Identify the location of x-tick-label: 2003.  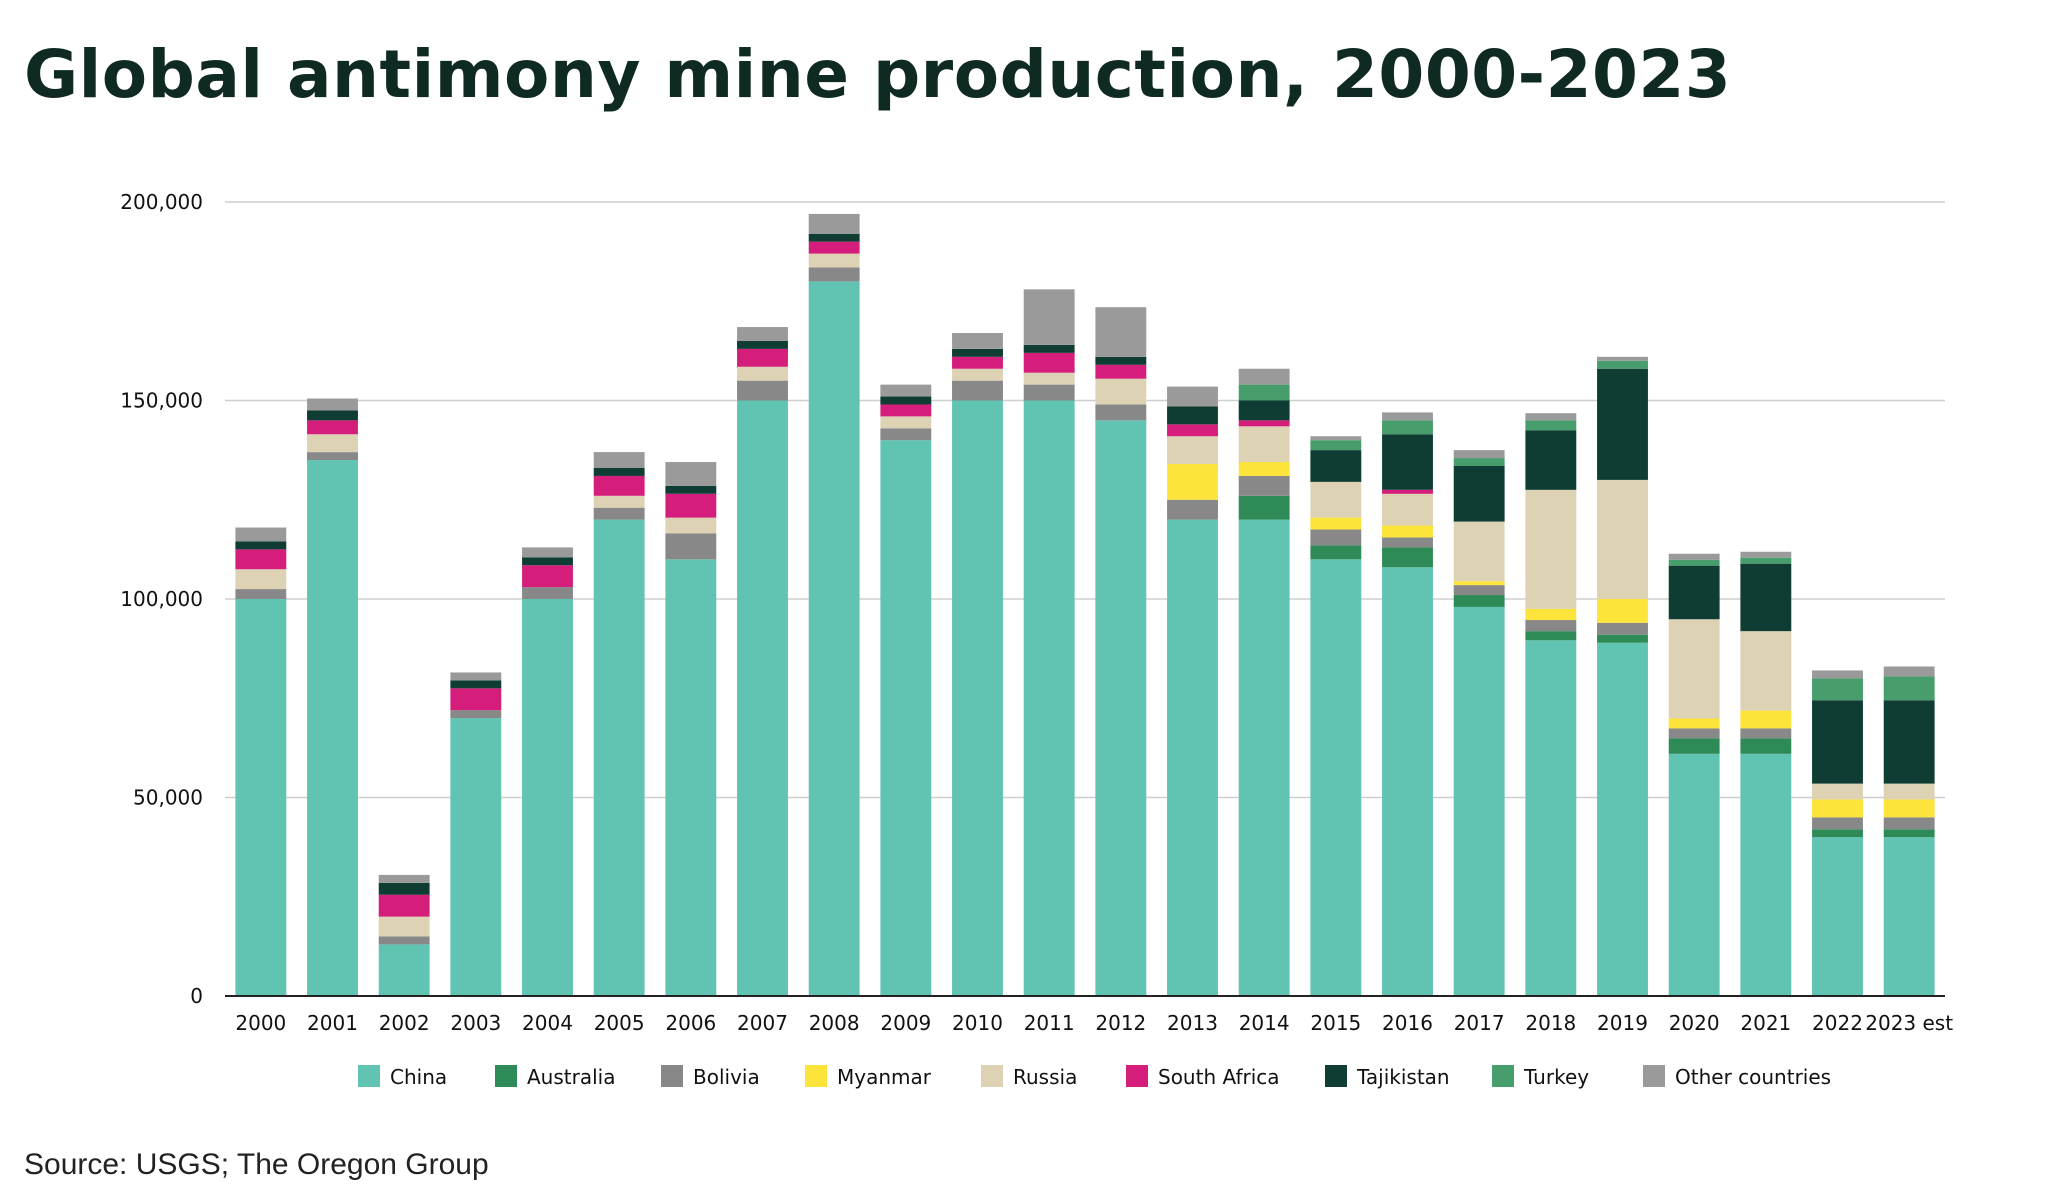
(475, 1023).